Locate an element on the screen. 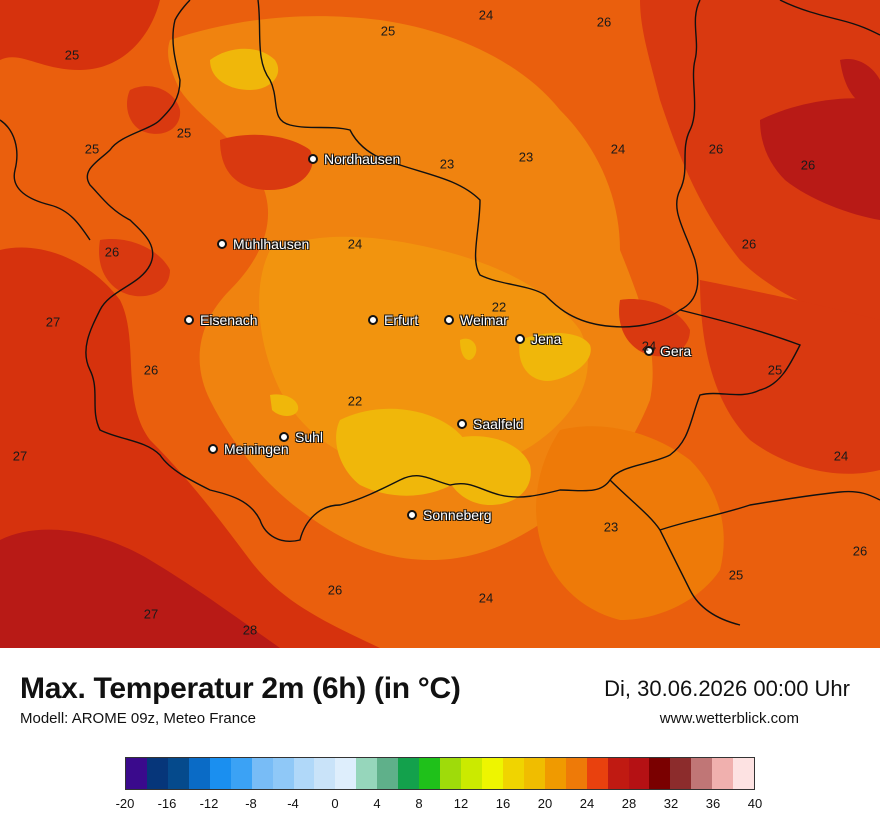 This screenshot has height=830, width=880. city-mühlhausen: Mühlhausen is located at coordinates (263, 244).